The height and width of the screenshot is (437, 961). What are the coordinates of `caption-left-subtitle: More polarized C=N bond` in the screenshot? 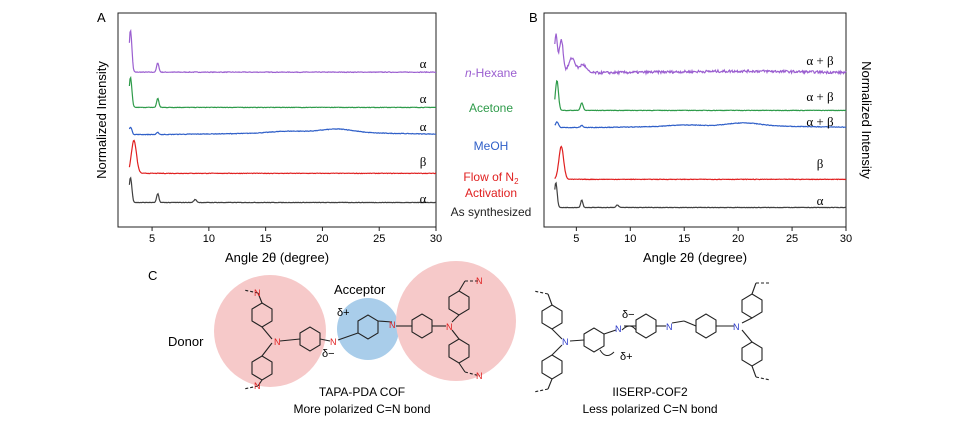 It's located at (361, 409).